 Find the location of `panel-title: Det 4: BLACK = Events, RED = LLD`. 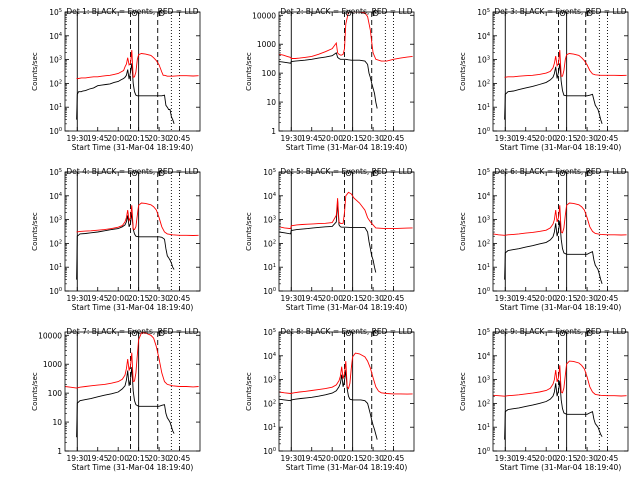

panel-title: Det 4: BLACK = Events, RED = LLD is located at coordinates (132, 171).